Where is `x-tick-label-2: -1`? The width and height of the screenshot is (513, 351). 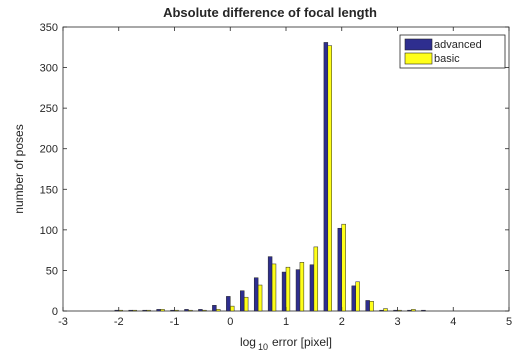
x-tick-label-2: -1 is located at coordinates (175, 322).